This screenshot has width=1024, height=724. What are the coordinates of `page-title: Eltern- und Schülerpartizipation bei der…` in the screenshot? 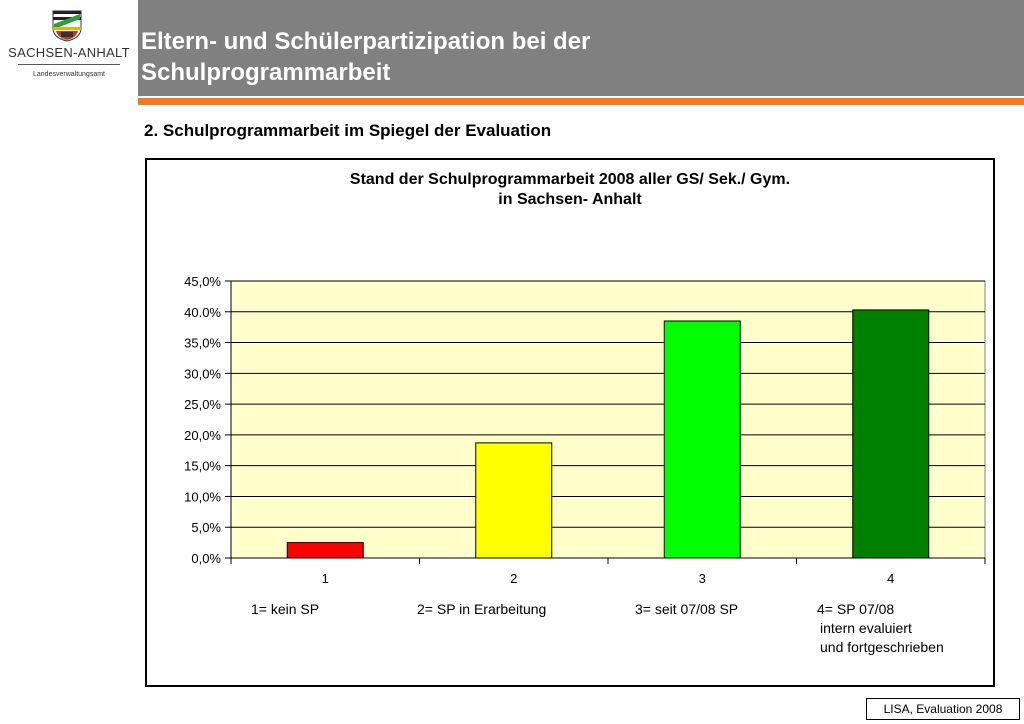 It's located at (365, 57).